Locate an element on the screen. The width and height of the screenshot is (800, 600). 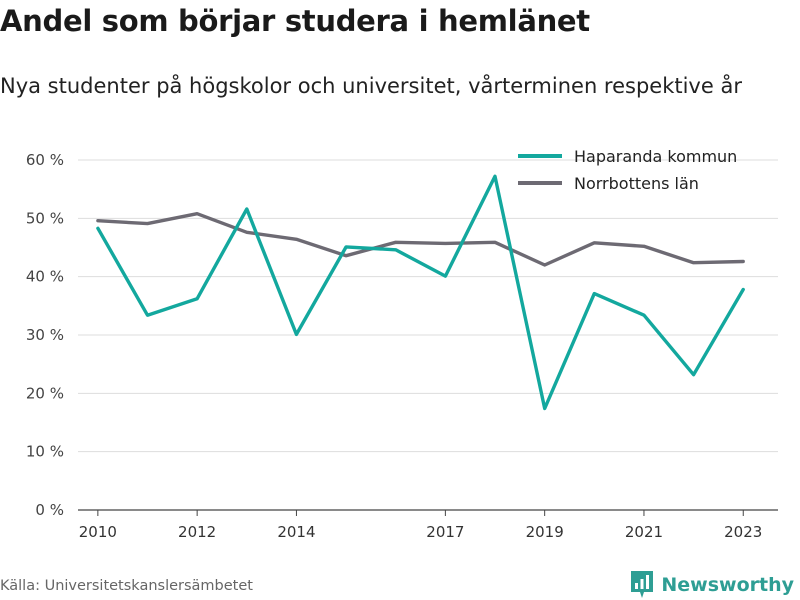
x-tick-label: 2012 is located at coordinates (197, 532).